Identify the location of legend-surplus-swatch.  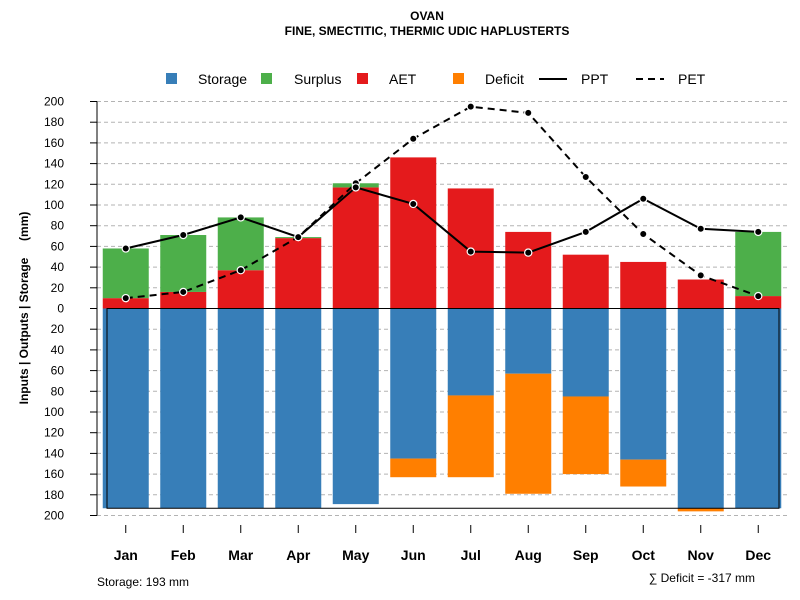
(266, 78).